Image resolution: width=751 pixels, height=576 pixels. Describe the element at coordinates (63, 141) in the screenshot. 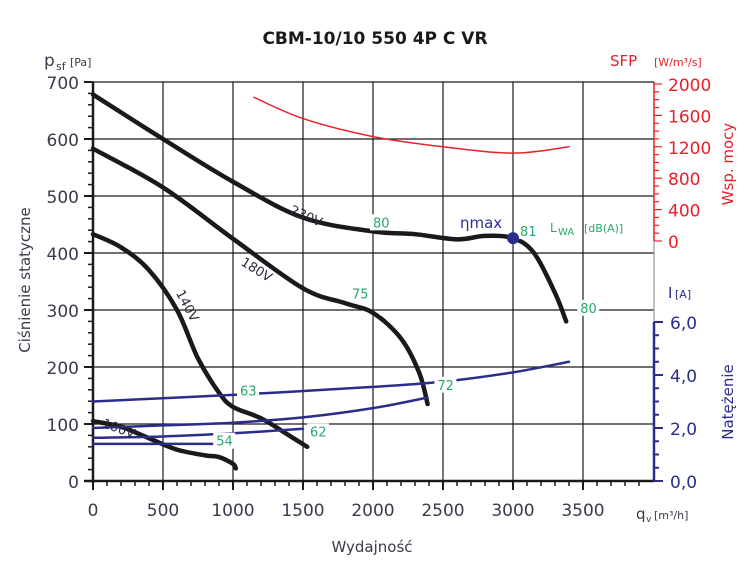

I see `pressure-tick-label: 600` at that location.